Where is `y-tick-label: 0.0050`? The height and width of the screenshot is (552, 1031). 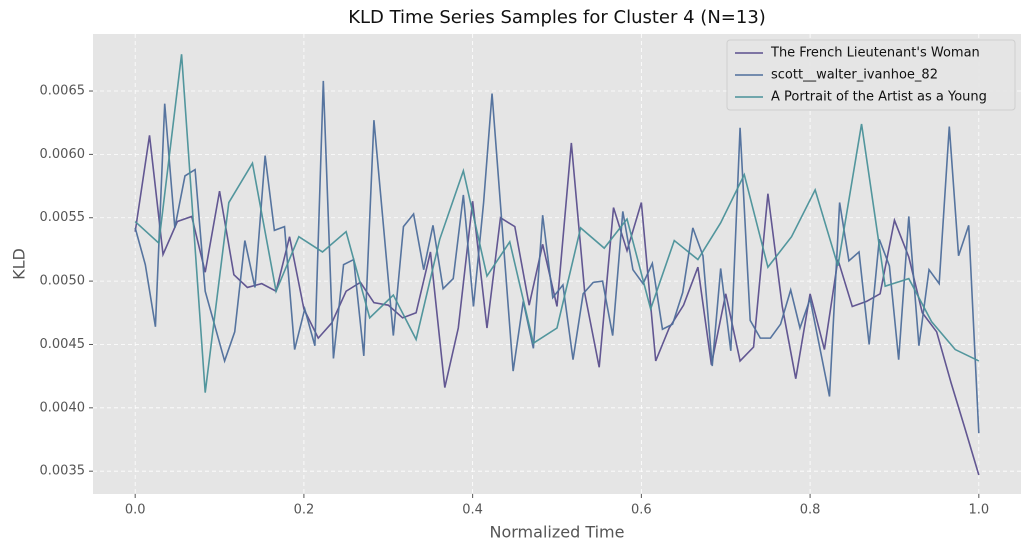
y-tick-label: 0.0050 is located at coordinates (63, 281).